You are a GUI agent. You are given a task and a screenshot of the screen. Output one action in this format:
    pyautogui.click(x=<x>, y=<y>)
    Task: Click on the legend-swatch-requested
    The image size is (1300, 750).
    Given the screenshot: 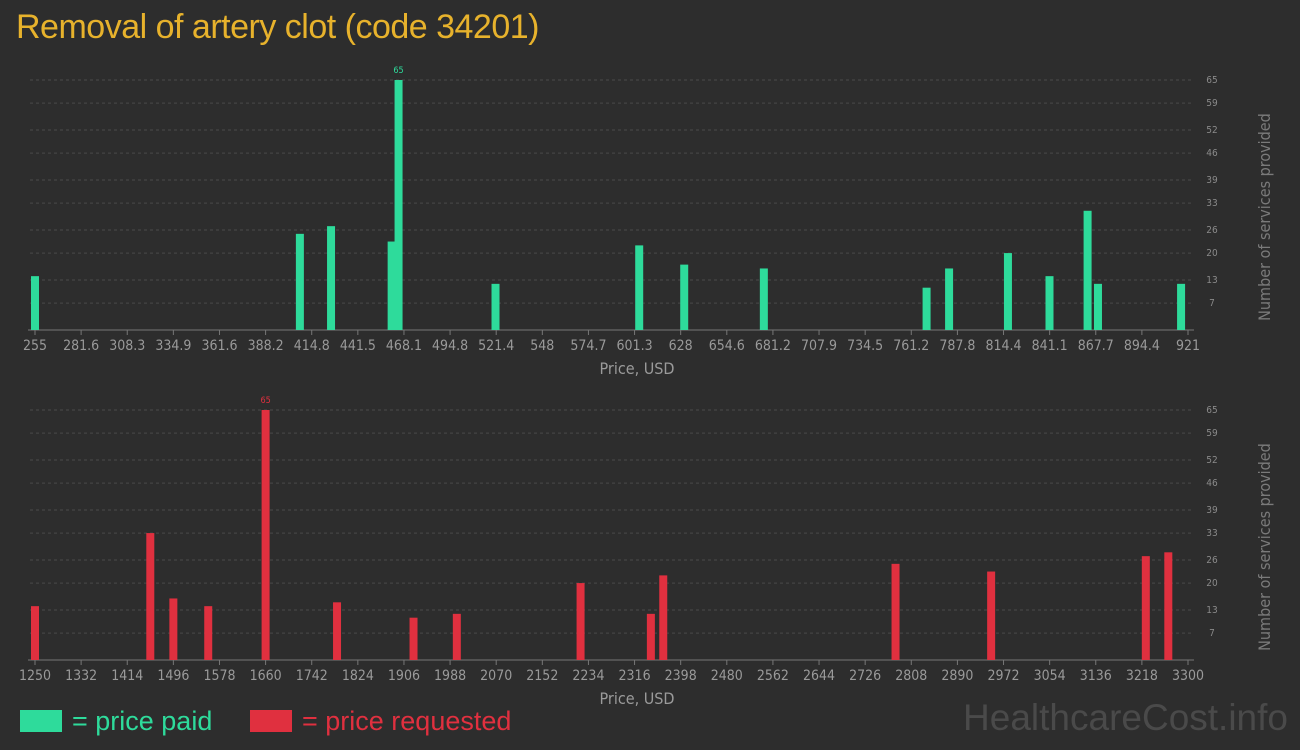 What is the action you would take?
    pyautogui.click(x=271, y=721)
    